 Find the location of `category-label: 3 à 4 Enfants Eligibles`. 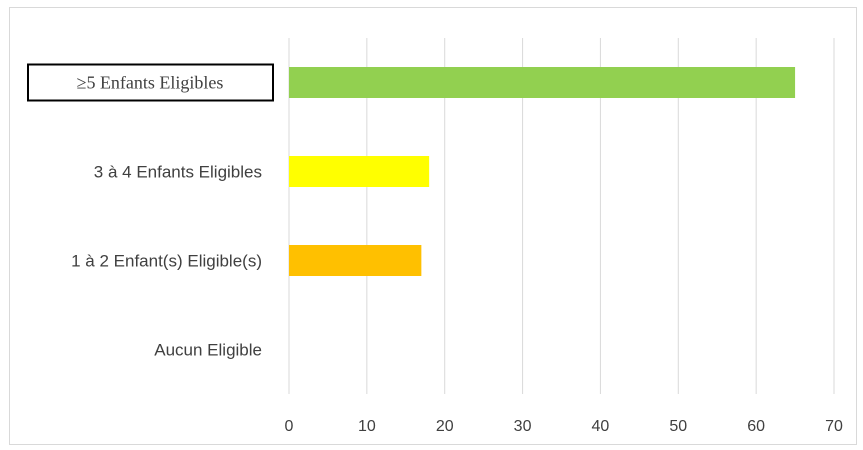

category-label: 3 à 4 Enfants Eligibles is located at coordinates (178, 172).